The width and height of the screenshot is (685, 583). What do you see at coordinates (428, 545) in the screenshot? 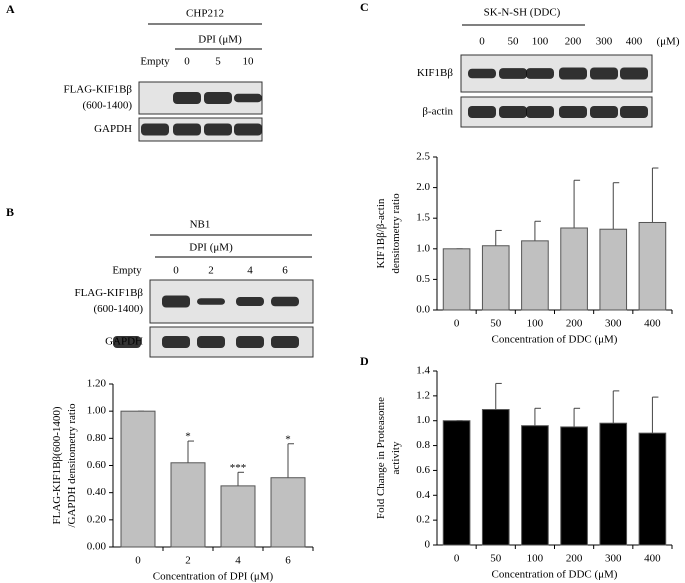
I see `y-tick-label: 0` at bounding box center [428, 545].